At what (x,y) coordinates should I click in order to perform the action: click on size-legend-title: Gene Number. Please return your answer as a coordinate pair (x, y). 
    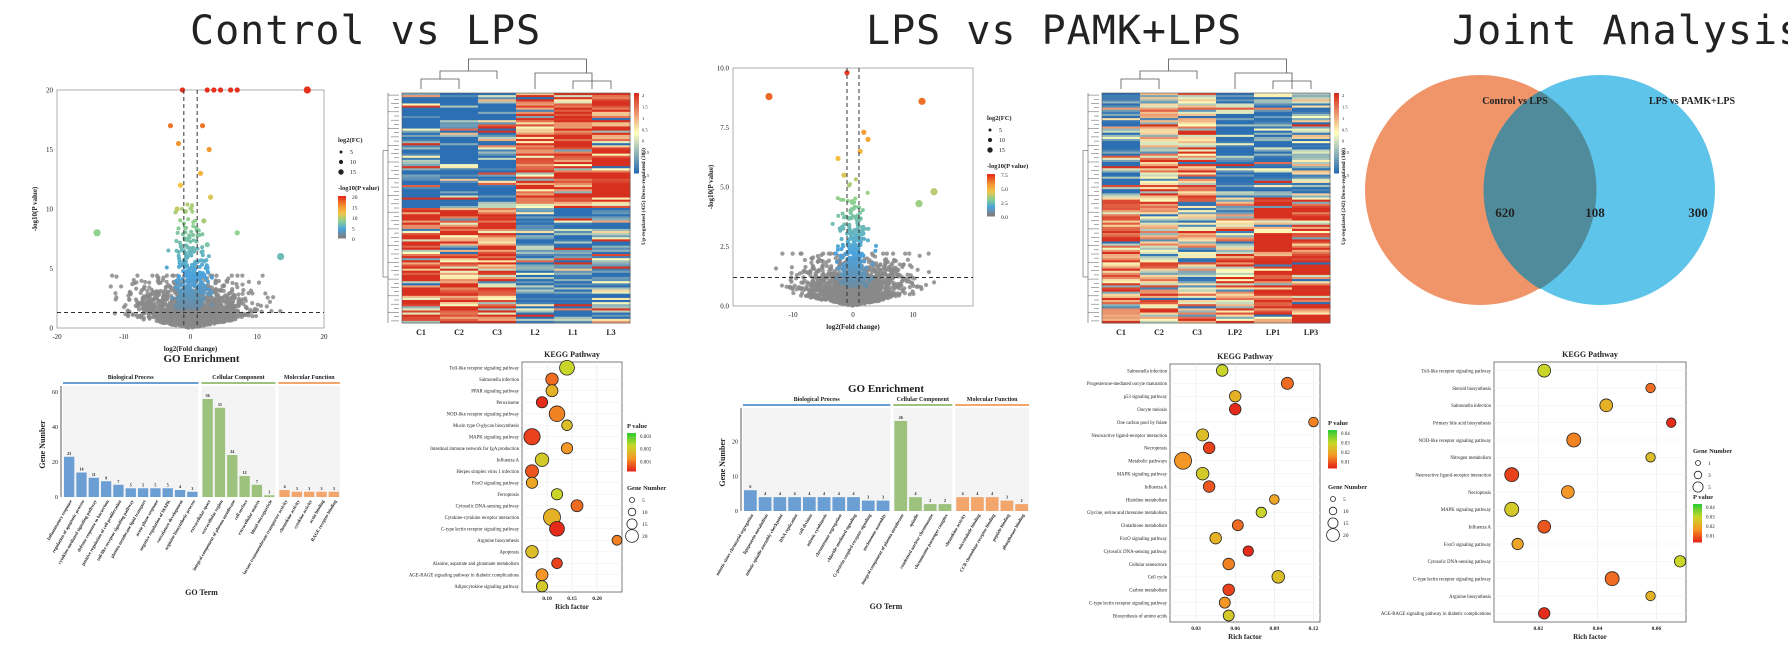
    Looking at the image, I should click on (646, 488).